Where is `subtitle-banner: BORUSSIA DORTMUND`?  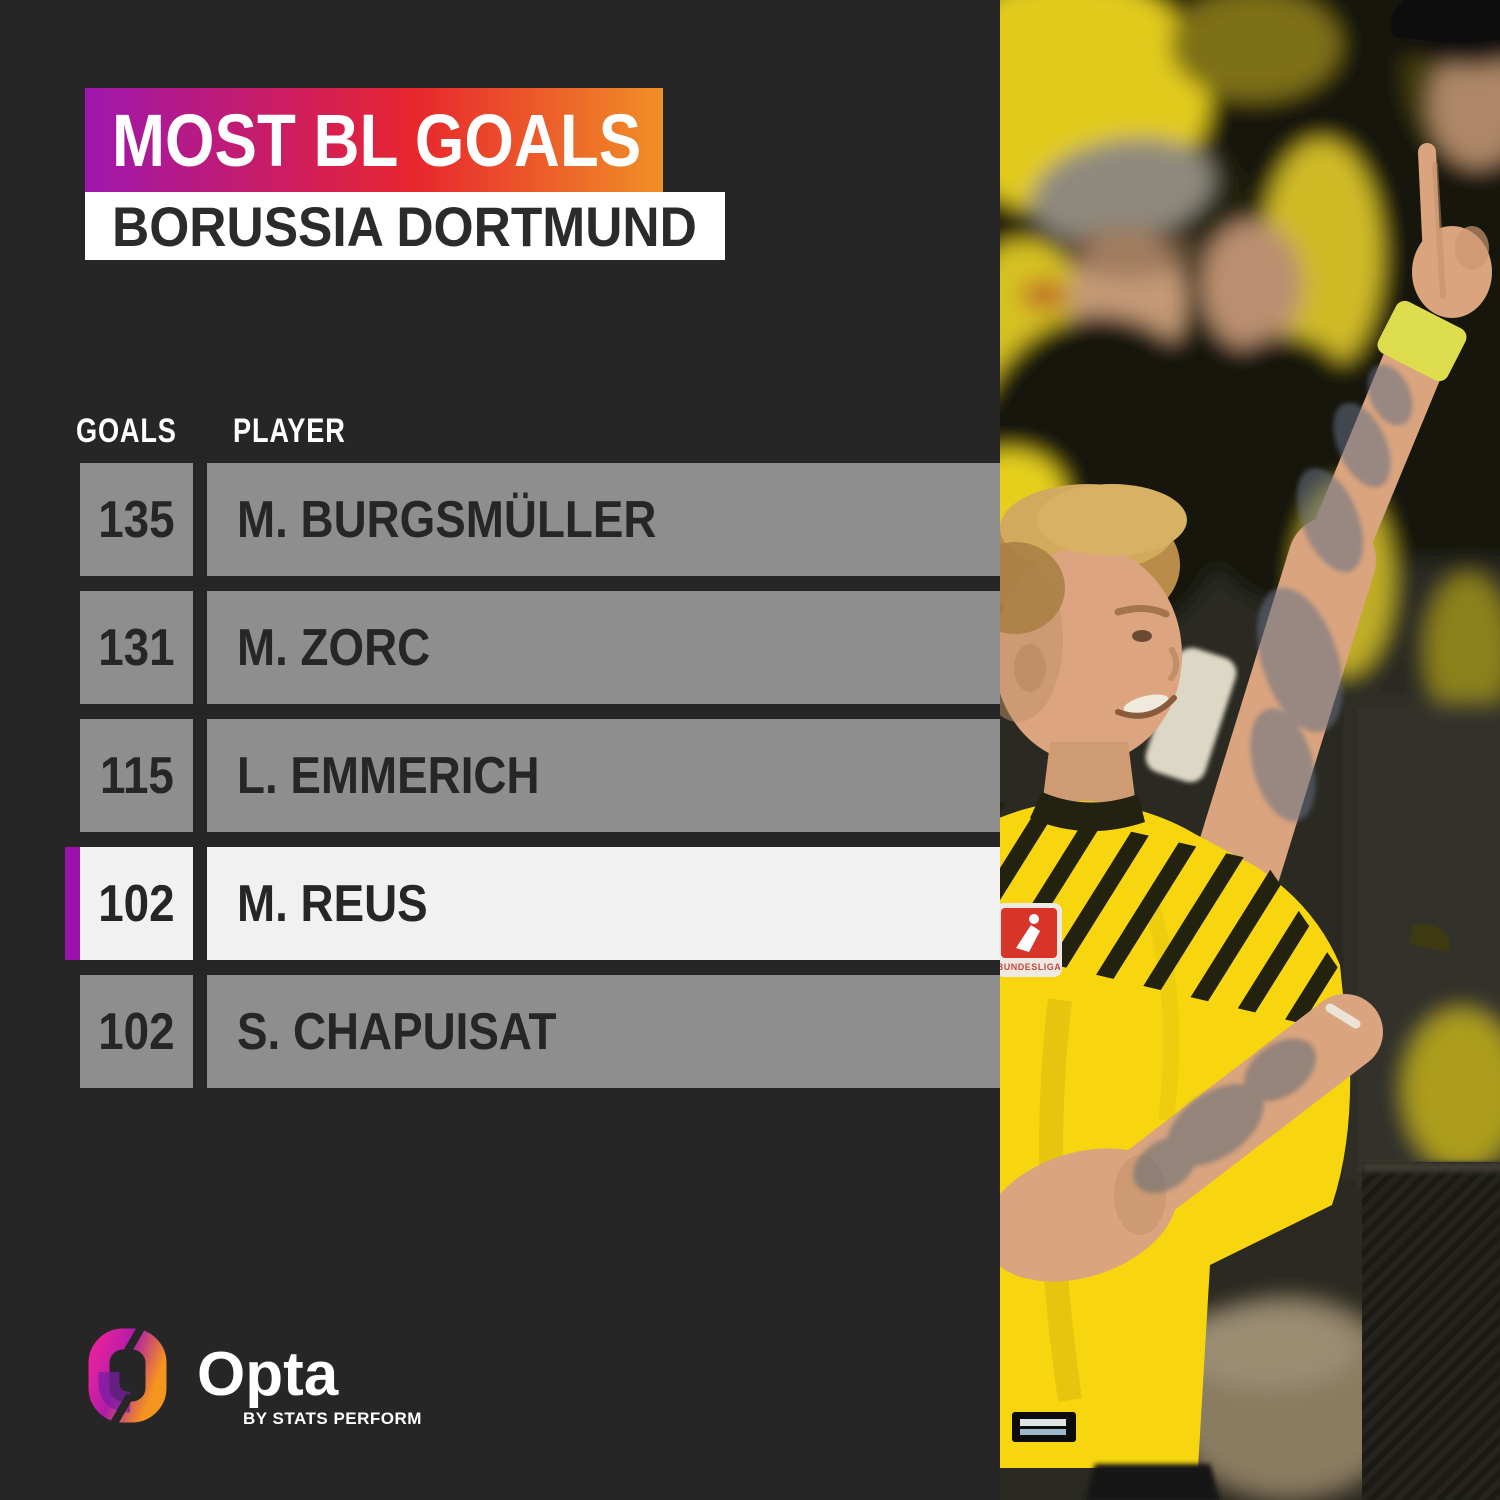
subtitle-banner: BORUSSIA DORTMUND is located at coordinates (405, 226).